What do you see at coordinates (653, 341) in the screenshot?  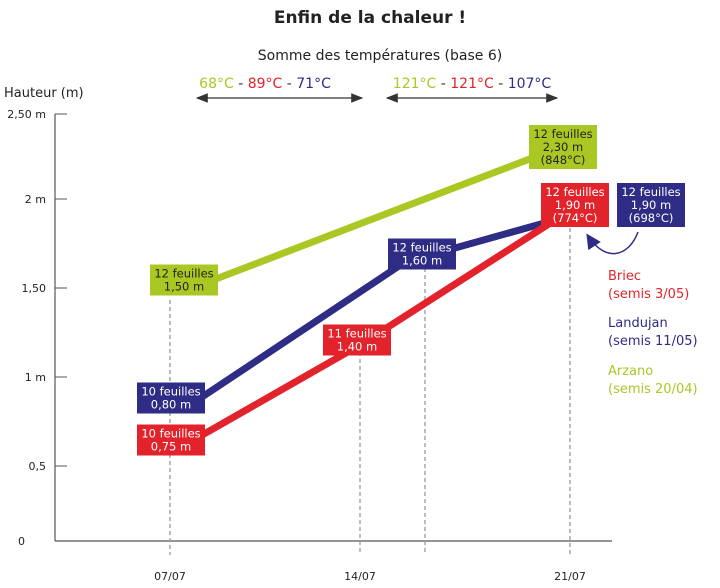 I see `legend-landujan: (semis 11/05)` at bounding box center [653, 341].